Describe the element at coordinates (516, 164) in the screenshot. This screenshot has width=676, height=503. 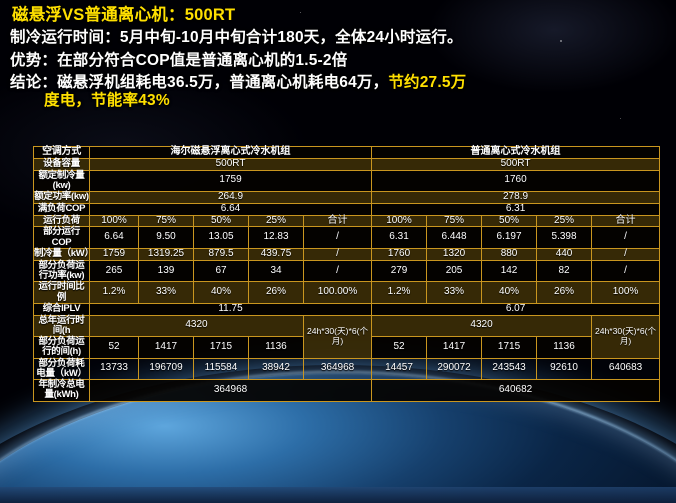
I see `cell-right-span: 500RT` at that location.